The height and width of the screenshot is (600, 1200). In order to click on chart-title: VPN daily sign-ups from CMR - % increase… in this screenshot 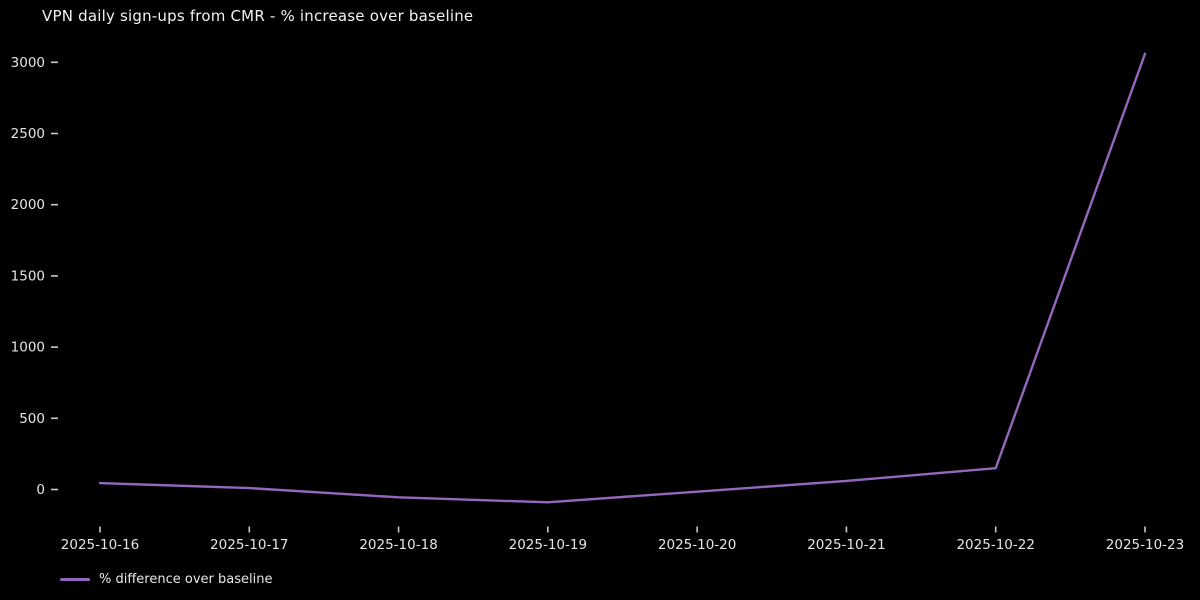, I will do `click(258, 16)`.